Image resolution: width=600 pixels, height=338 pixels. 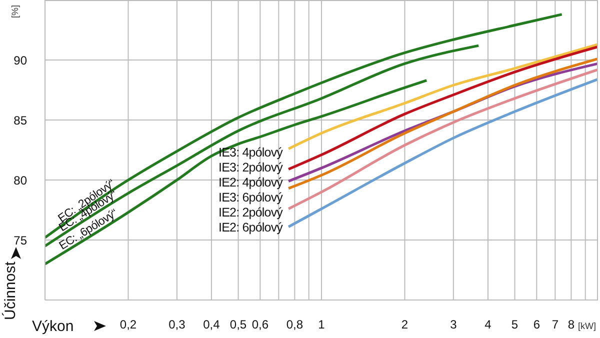 What do you see at coordinates (488, 325) in the screenshot?
I see `x-tick-label: 4` at bounding box center [488, 325].